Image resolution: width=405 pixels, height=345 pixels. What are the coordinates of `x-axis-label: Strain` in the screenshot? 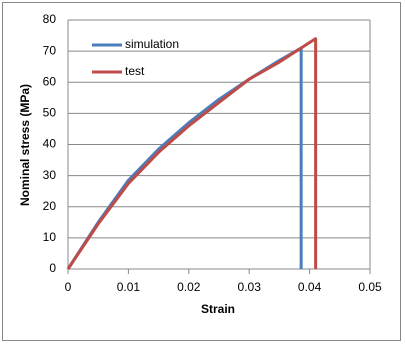 It's located at (218, 309).